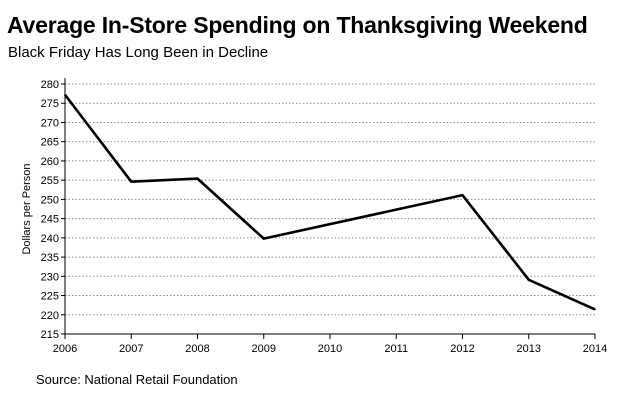  I want to click on y-tick-label: 260, so click(50, 162).